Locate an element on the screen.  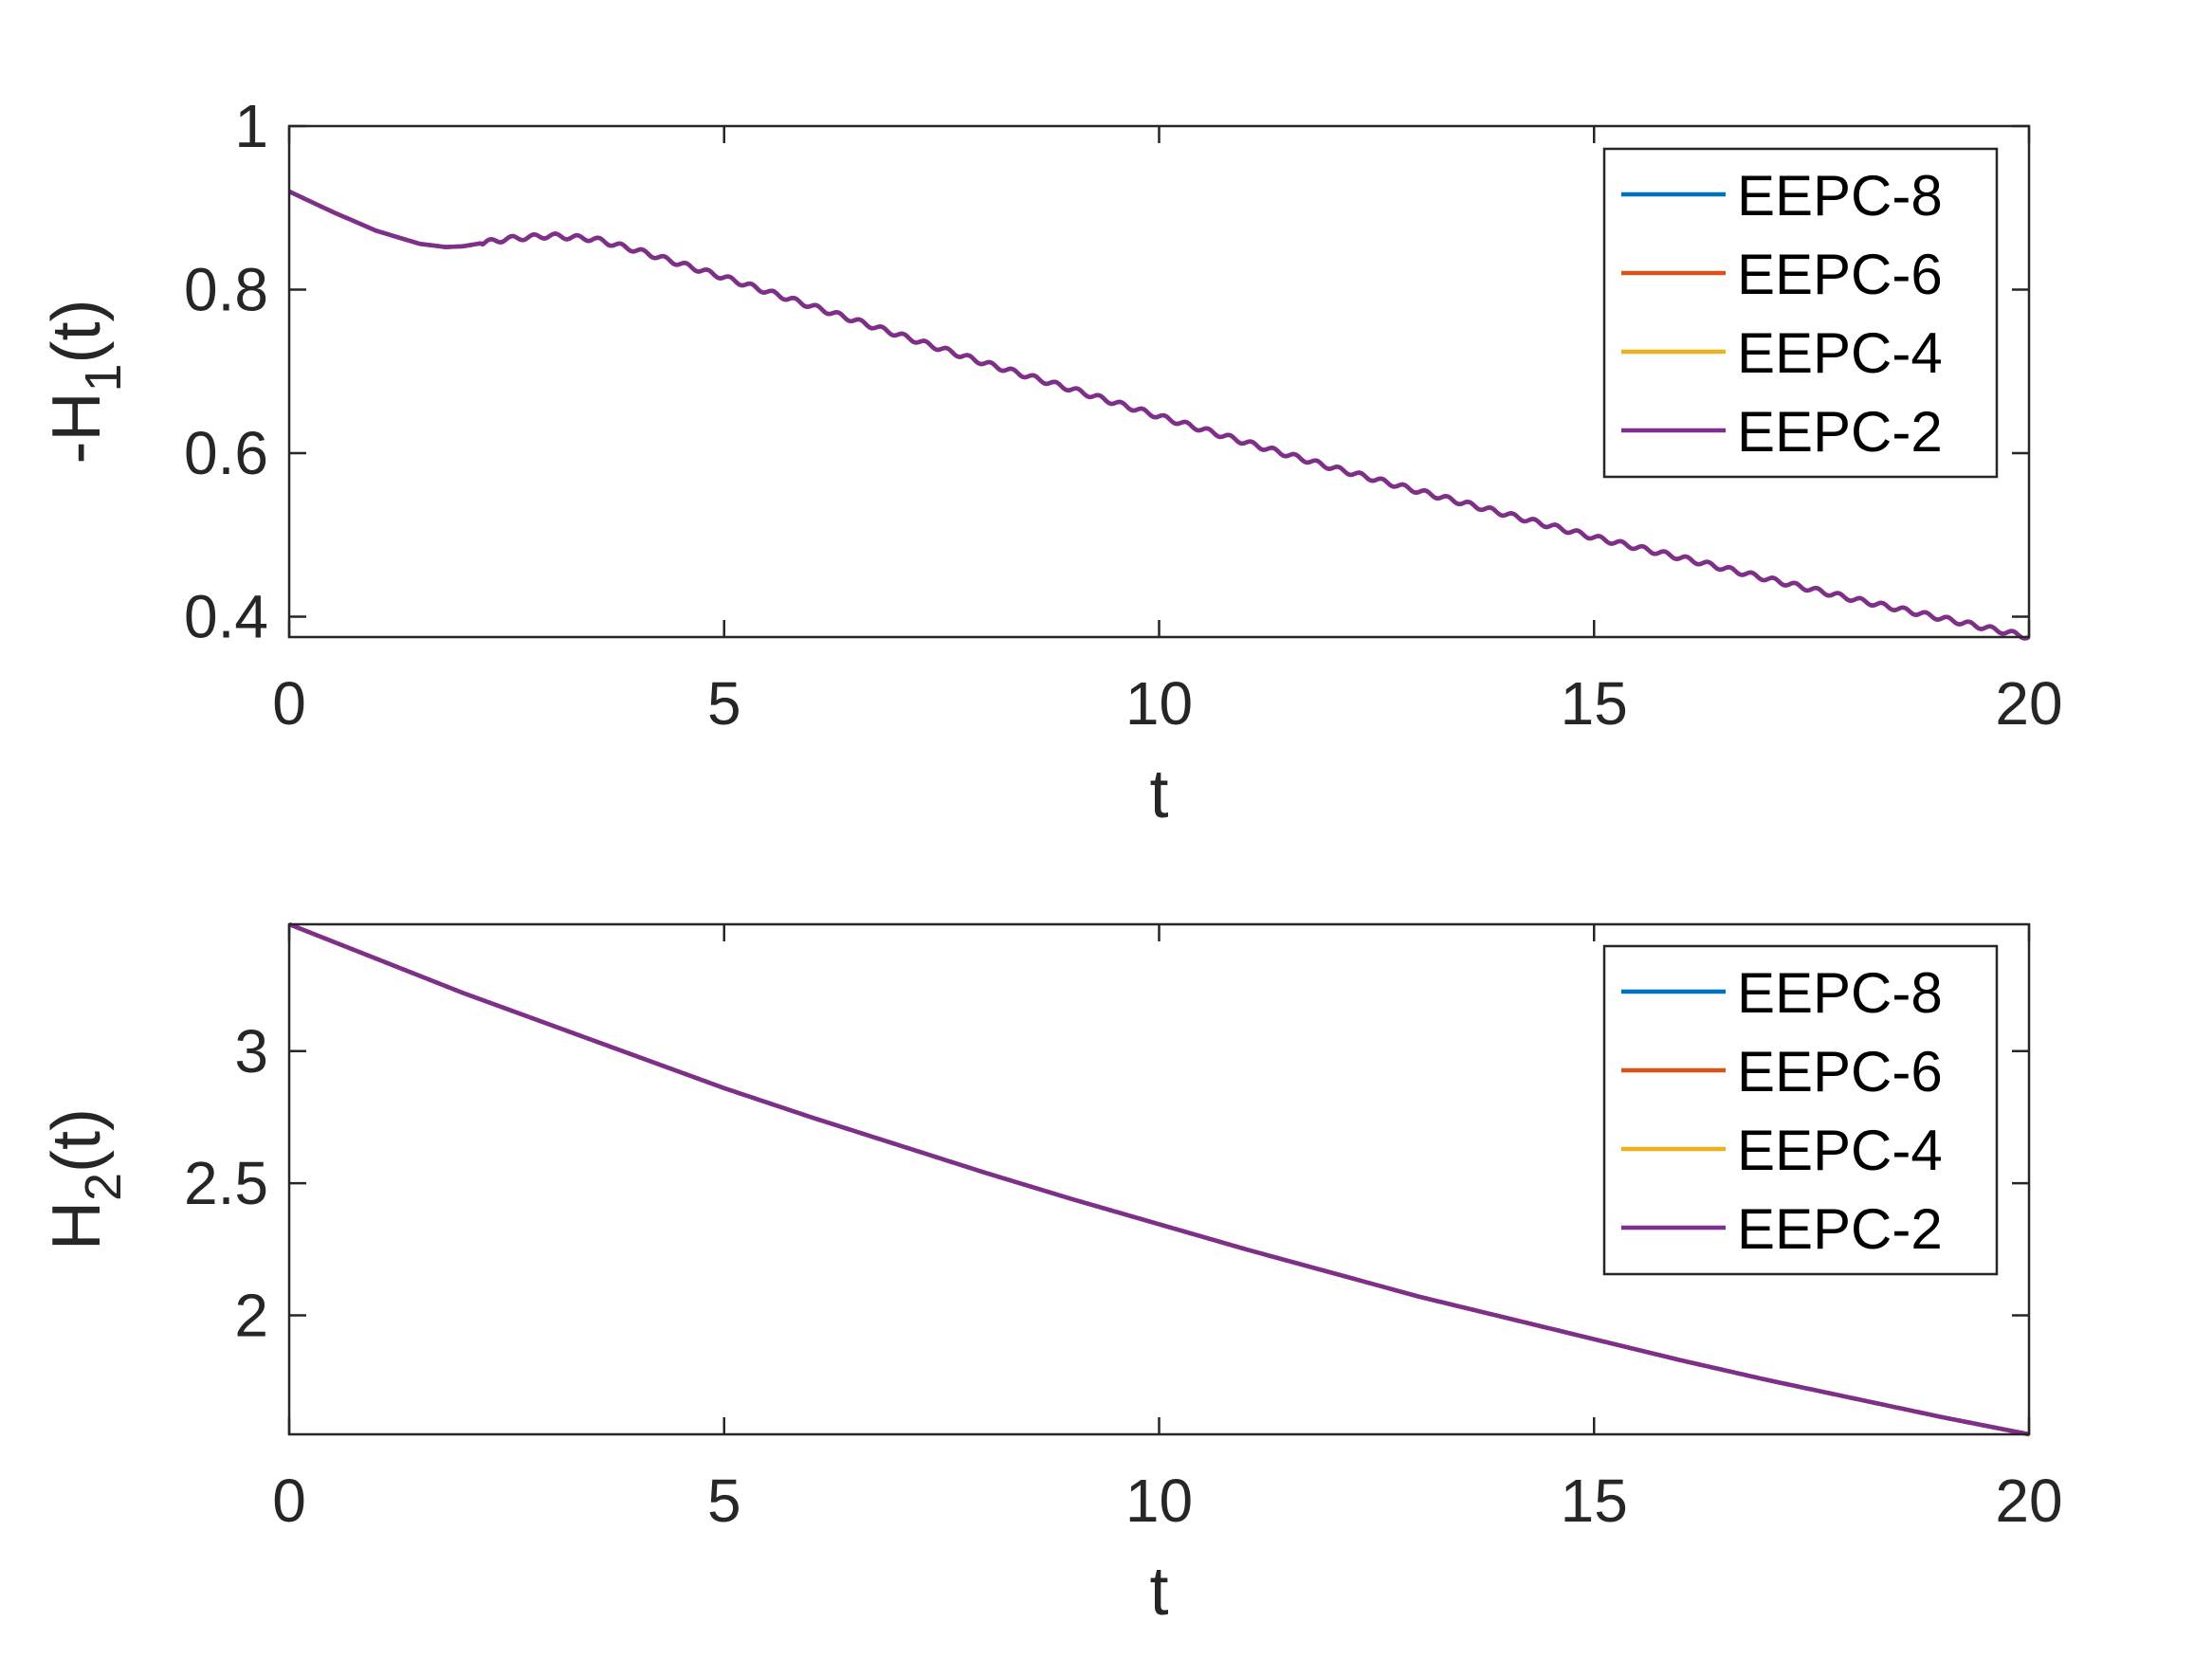
y-axis-label-main: -H is located at coordinates (77, 428).